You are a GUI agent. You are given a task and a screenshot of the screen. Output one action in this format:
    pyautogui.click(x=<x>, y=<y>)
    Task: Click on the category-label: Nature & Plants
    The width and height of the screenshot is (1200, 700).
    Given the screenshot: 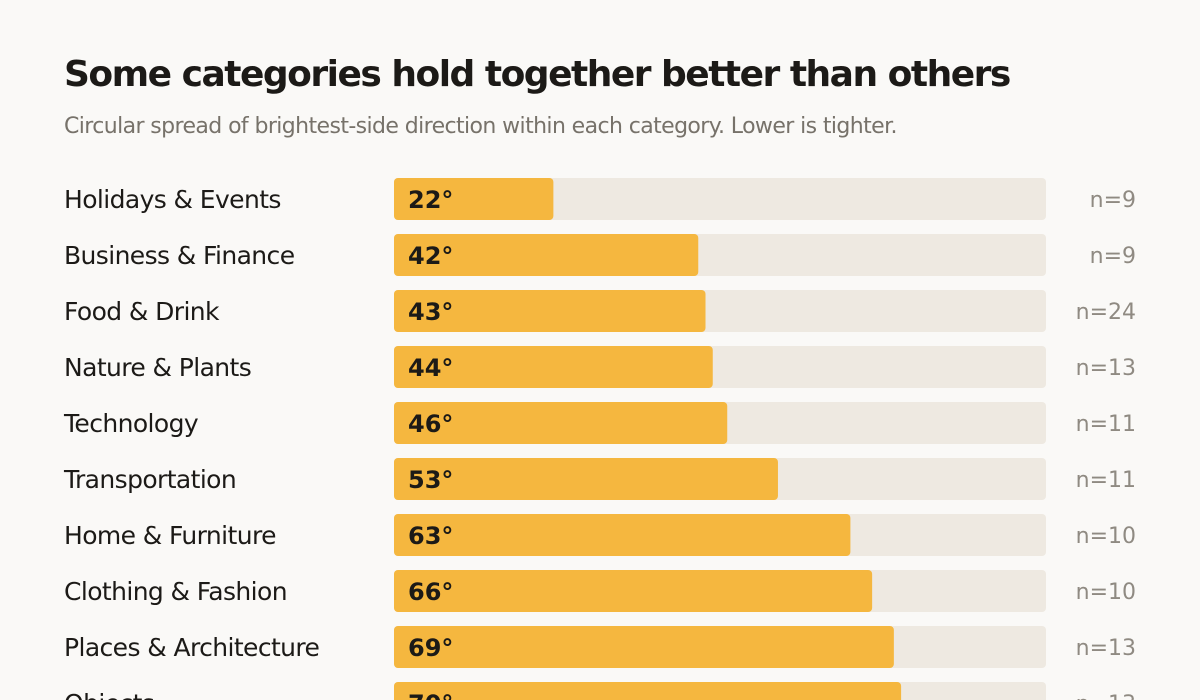 What is the action you would take?
    pyautogui.click(x=157, y=367)
    